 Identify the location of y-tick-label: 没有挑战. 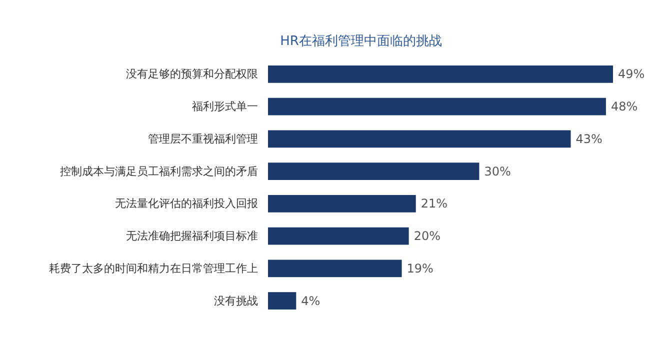
(236, 301).